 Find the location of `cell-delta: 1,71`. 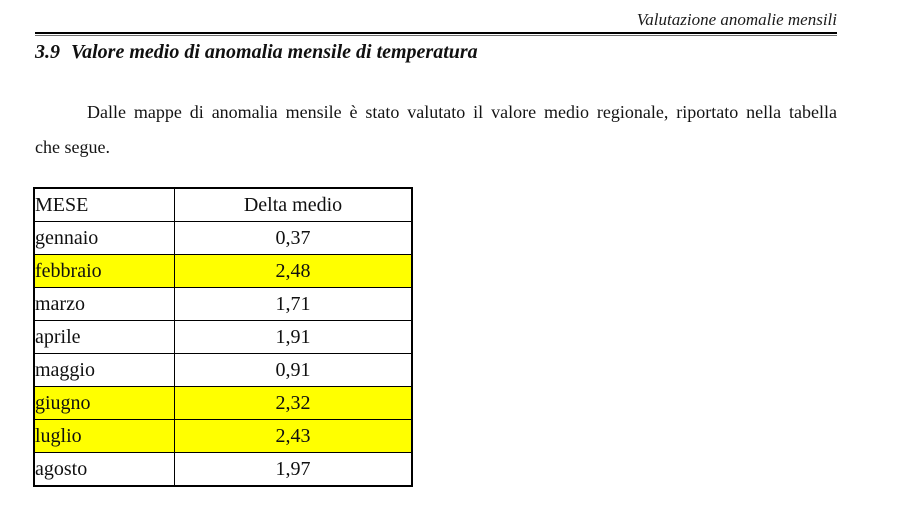

cell-delta: 1,71 is located at coordinates (293, 304).